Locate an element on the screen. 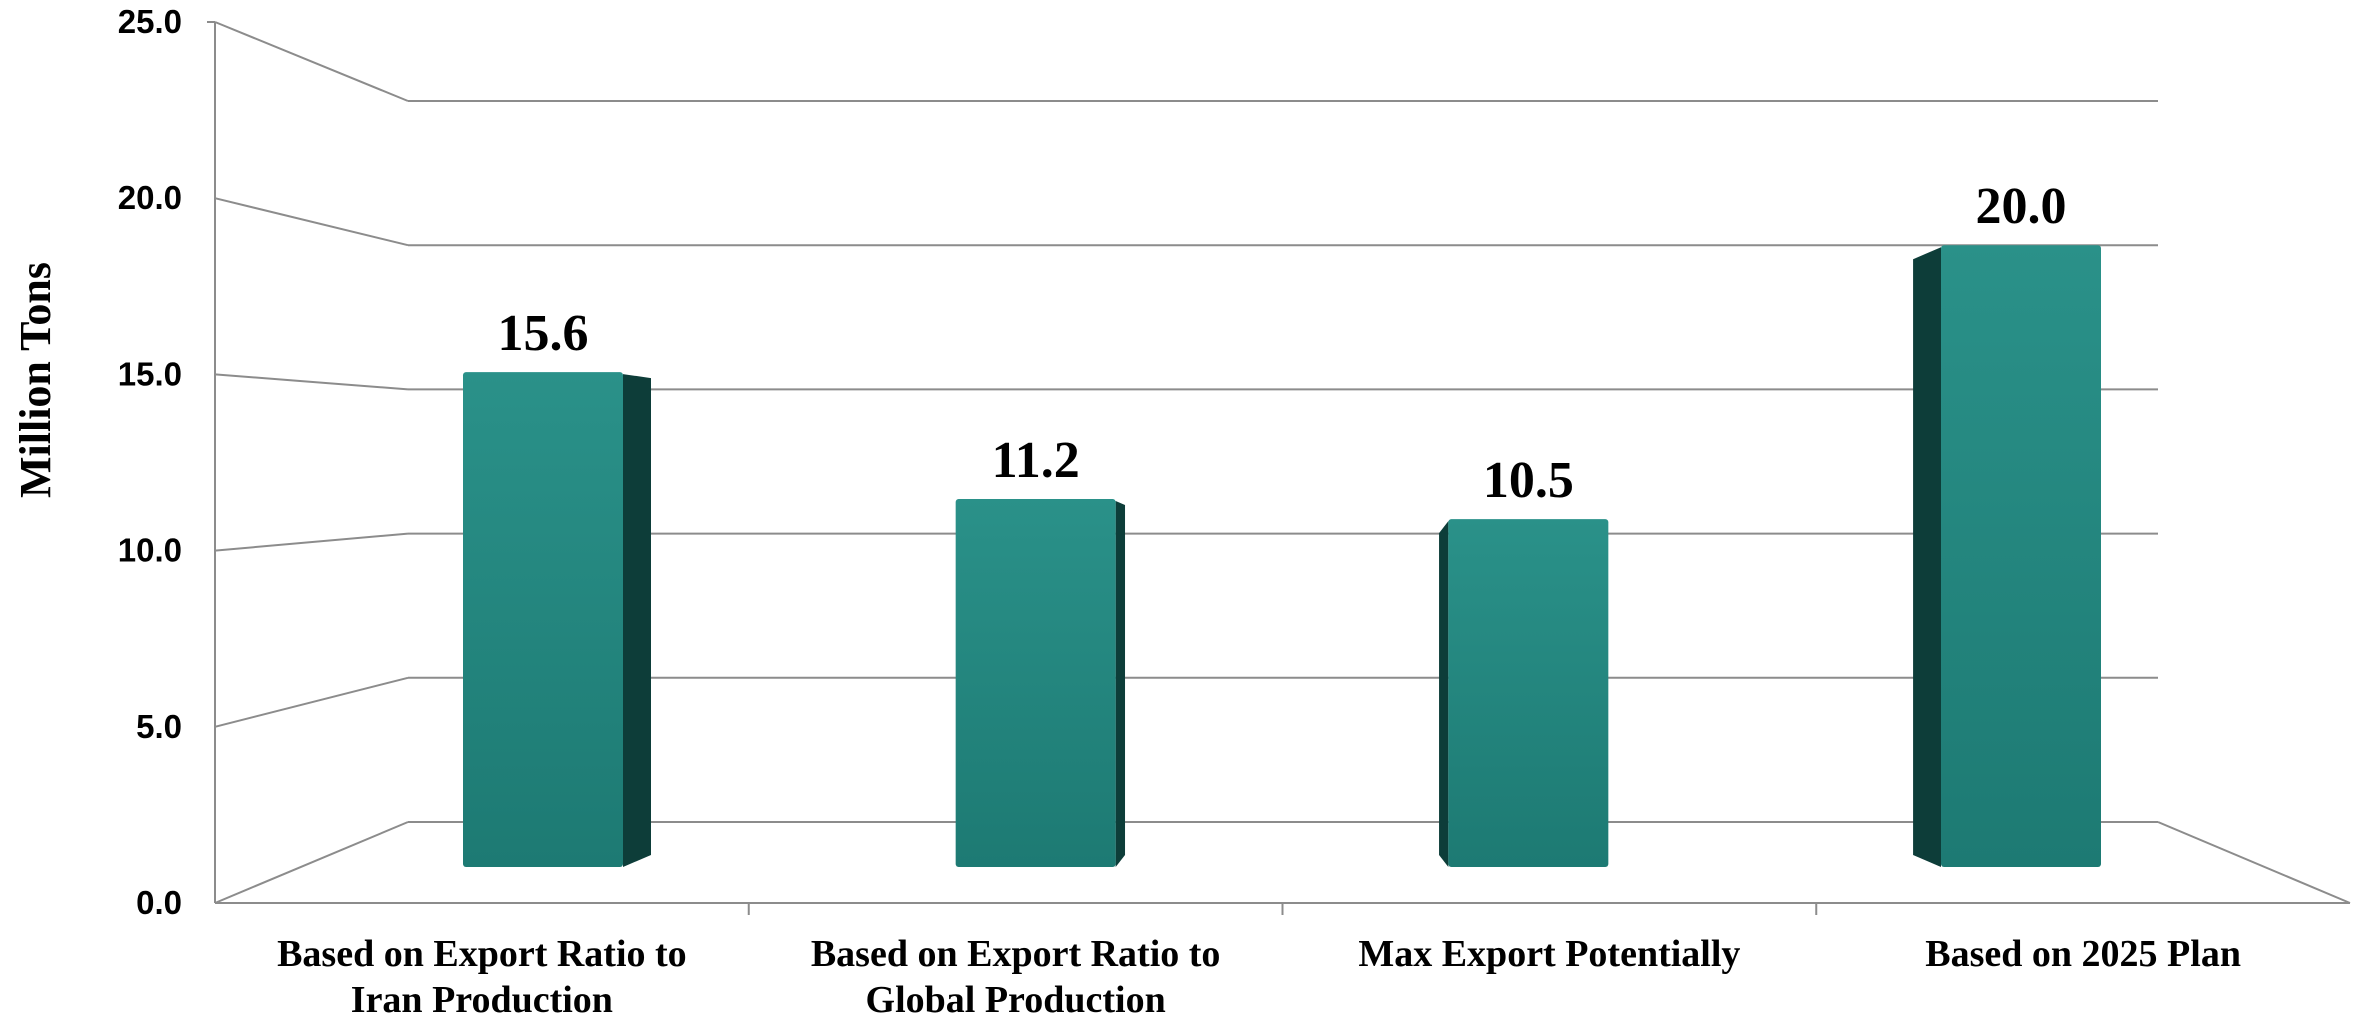 This screenshot has width=2362, height=1019. data-label: 11.2 is located at coordinates (1036, 460).